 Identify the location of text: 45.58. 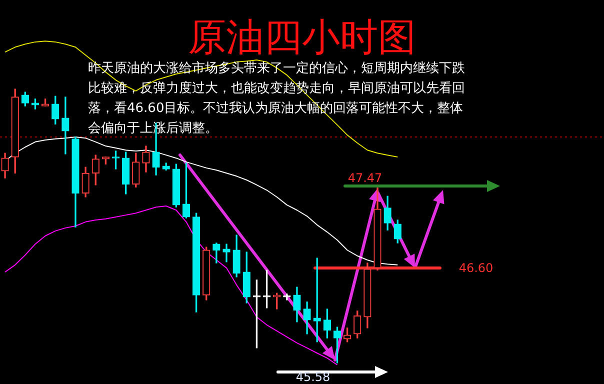
(313, 377).